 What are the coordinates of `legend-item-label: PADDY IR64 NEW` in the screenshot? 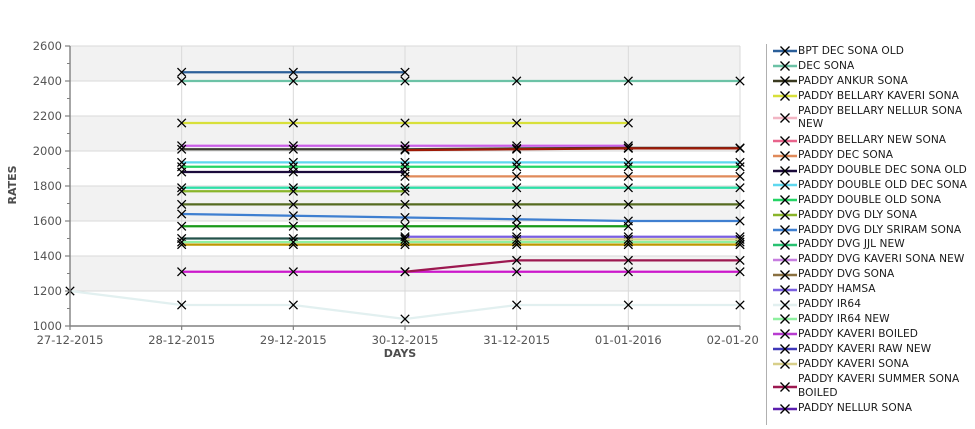 It's located at (844, 318).